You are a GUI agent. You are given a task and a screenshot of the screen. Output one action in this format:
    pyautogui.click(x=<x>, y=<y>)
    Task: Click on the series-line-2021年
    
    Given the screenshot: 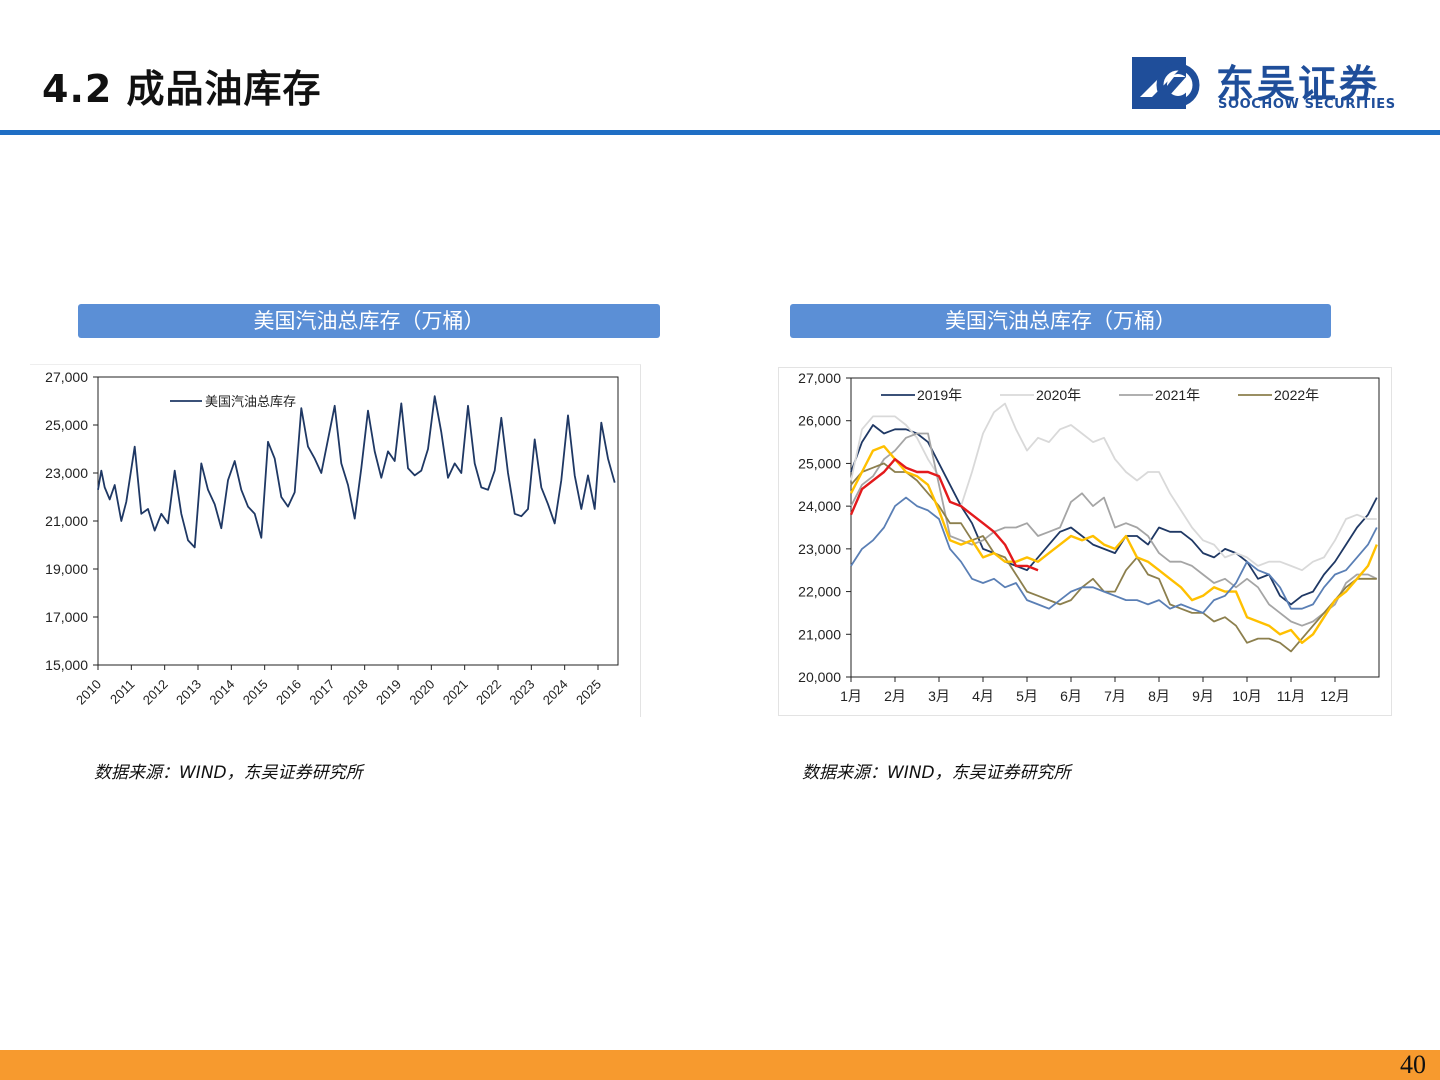 What is the action you would take?
    pyautogui.click(x=1114, y=529)
    